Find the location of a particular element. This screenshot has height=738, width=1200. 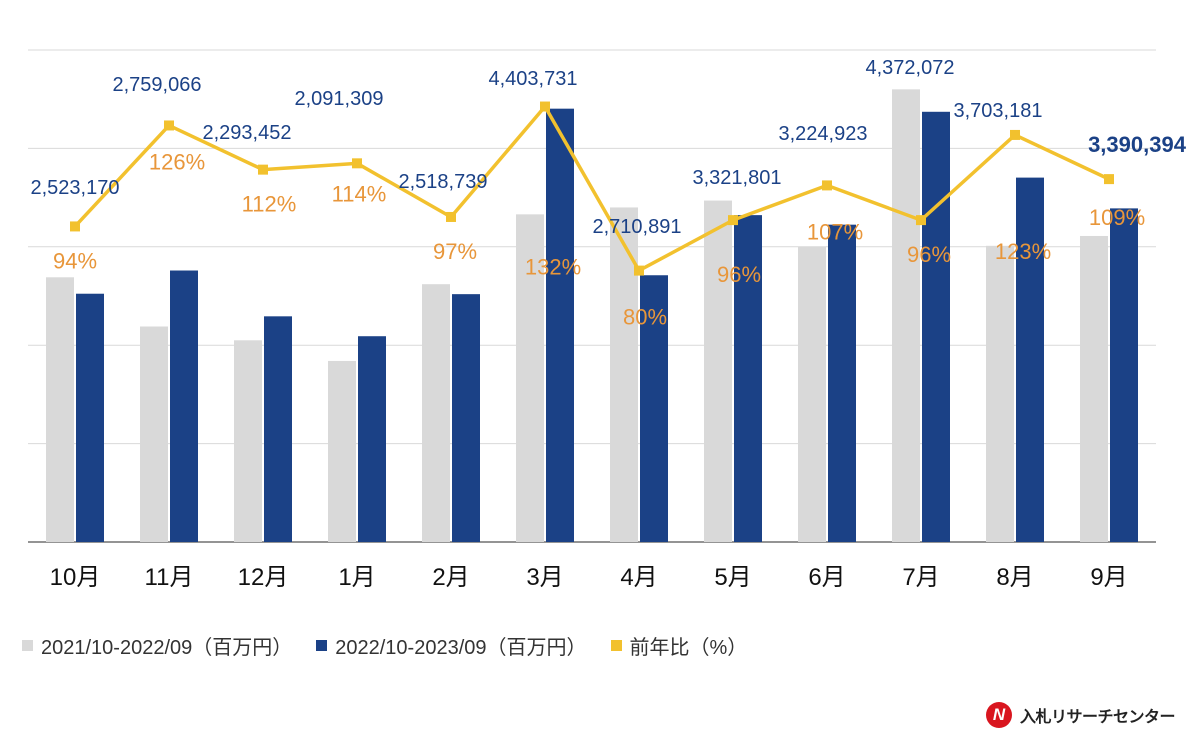

legend-item-current-year: 2022/10-2023/09（百万円） is located at coordinates (451, 645).